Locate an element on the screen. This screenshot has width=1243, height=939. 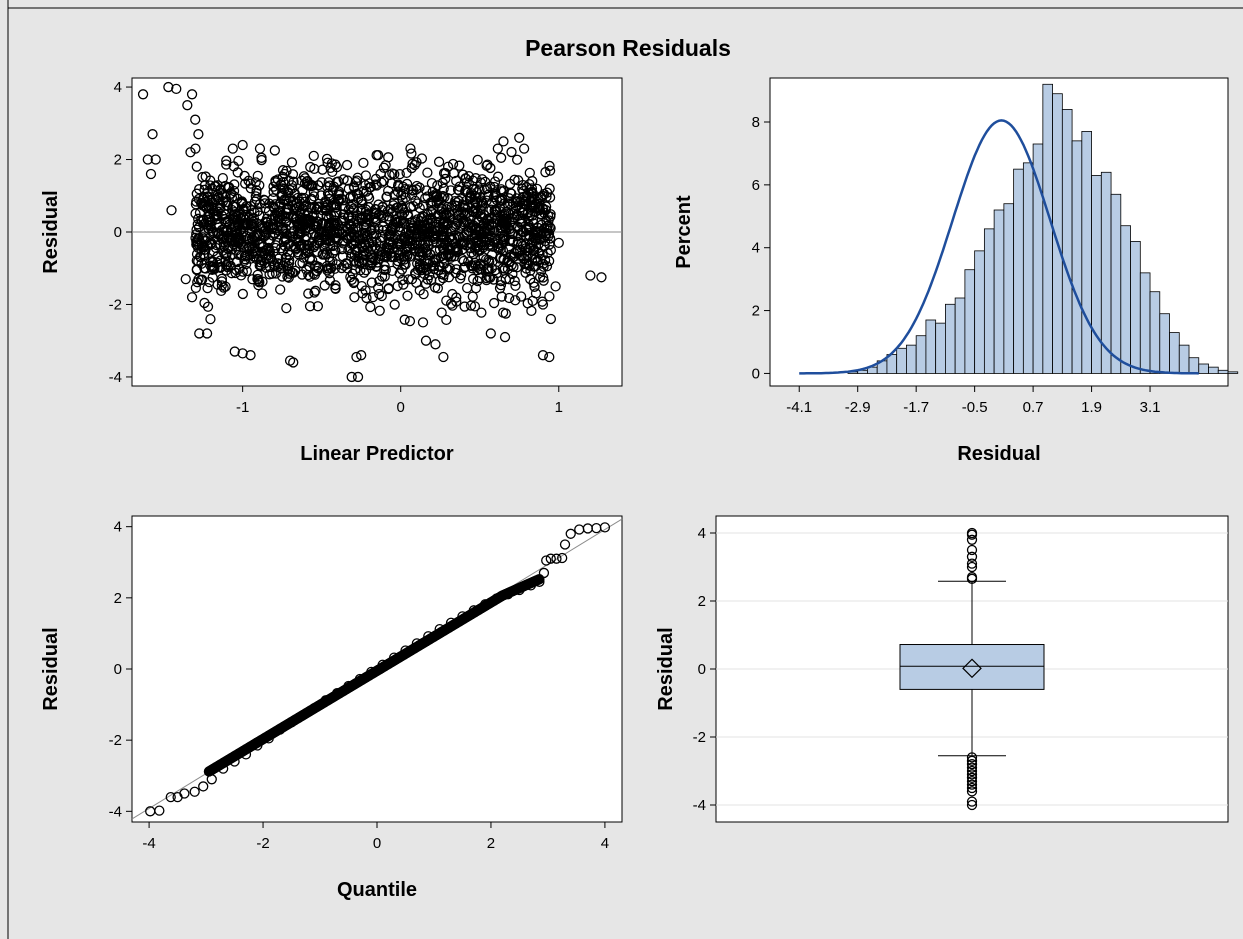
scatter-points is located at coordinates (372, 232).